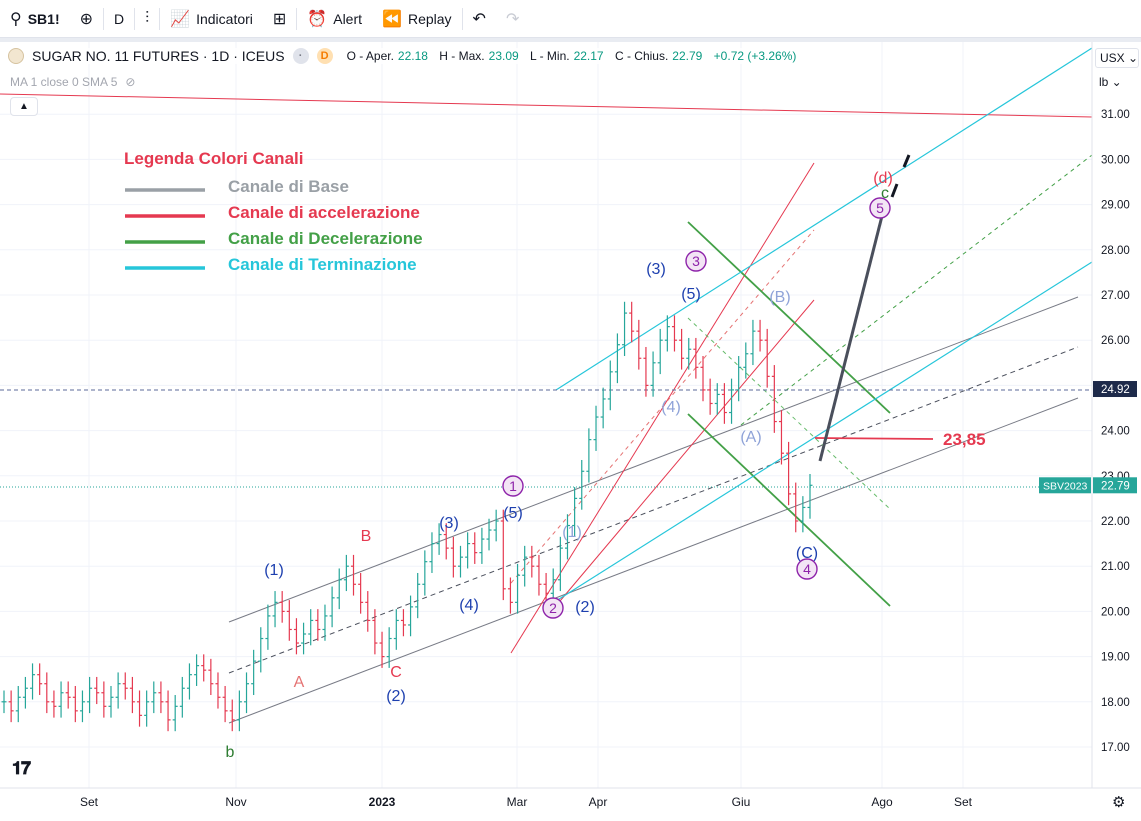 This screenshot has height=821, width=1141. Describe the element at coordinates (656, 269) in the screenshot. I see `wave-label: (3)` at that location.